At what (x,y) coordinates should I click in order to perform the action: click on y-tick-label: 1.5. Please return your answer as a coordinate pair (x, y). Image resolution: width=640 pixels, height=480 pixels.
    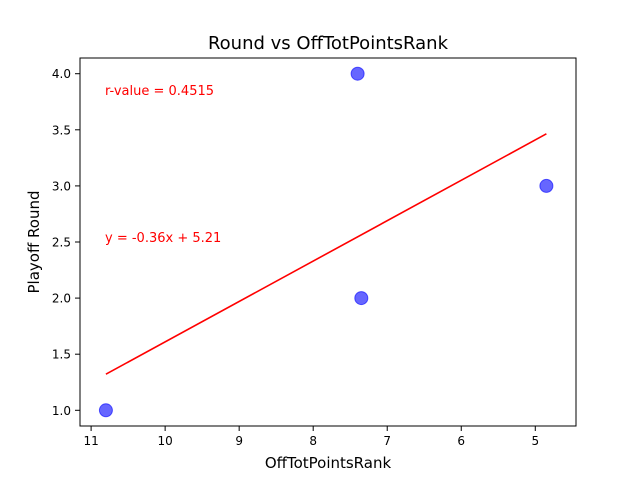
    Looking at the image, I should click on (61, 355).